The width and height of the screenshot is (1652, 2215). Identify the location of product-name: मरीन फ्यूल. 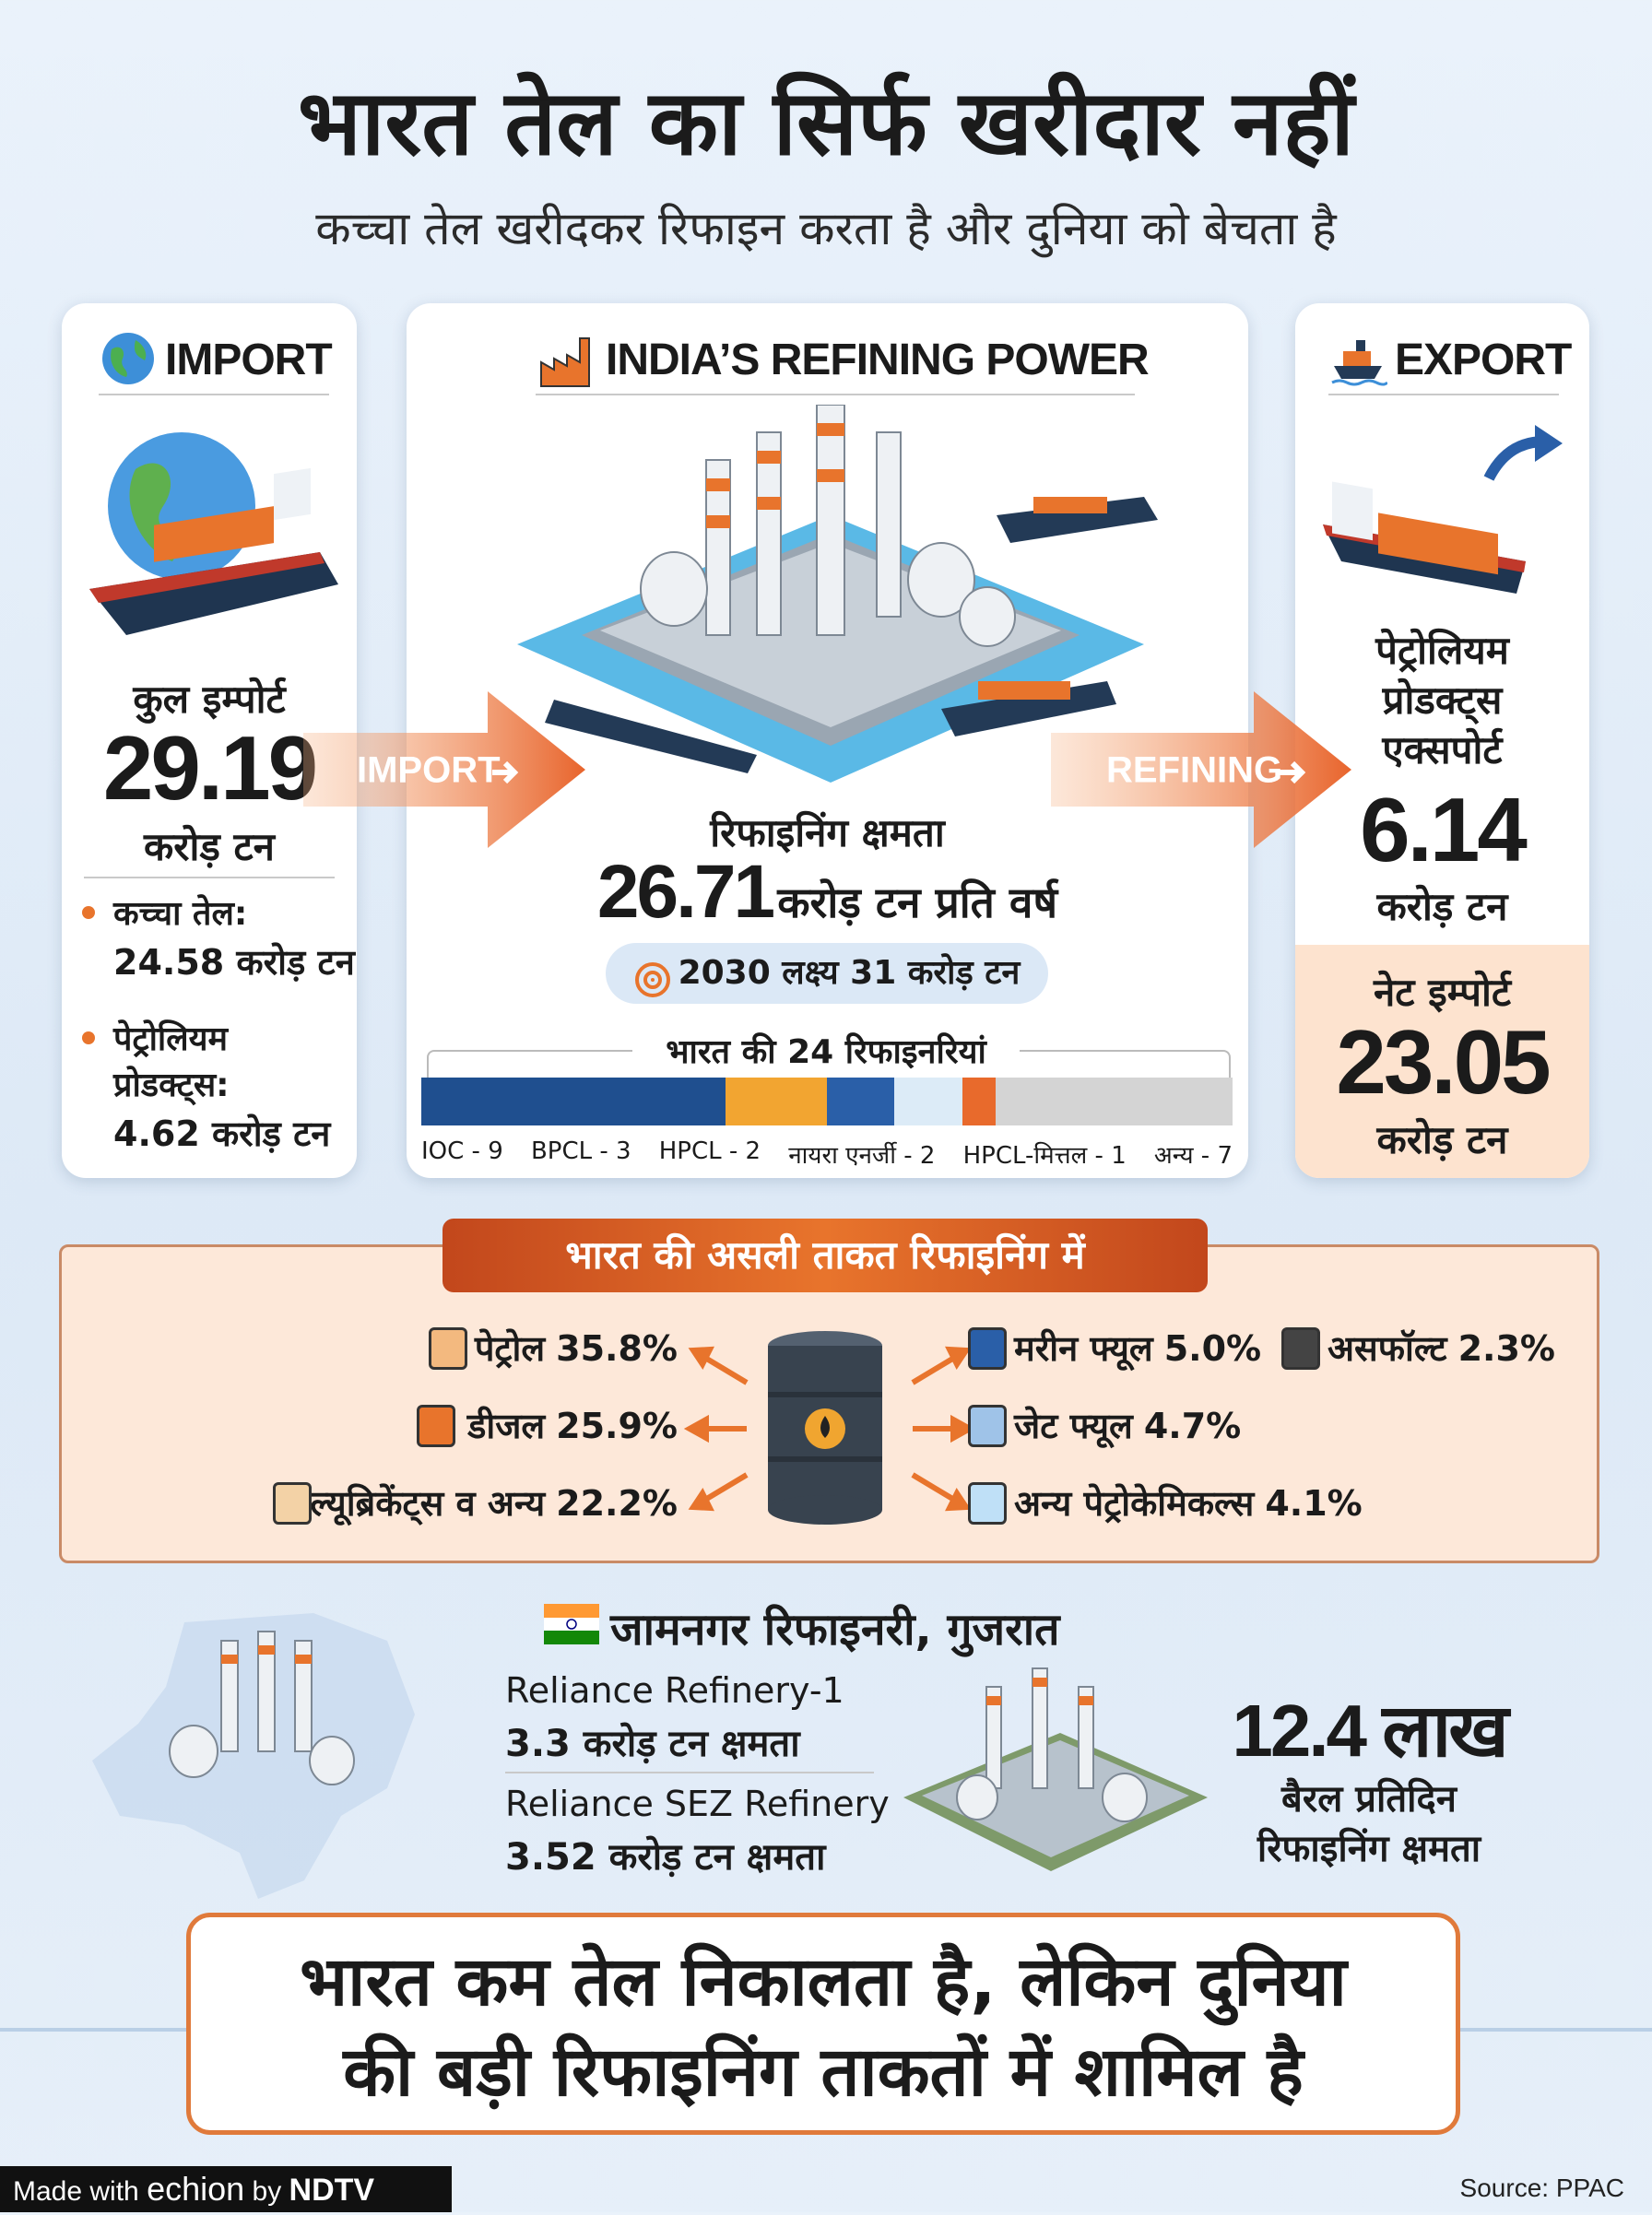
(1083, 1348).